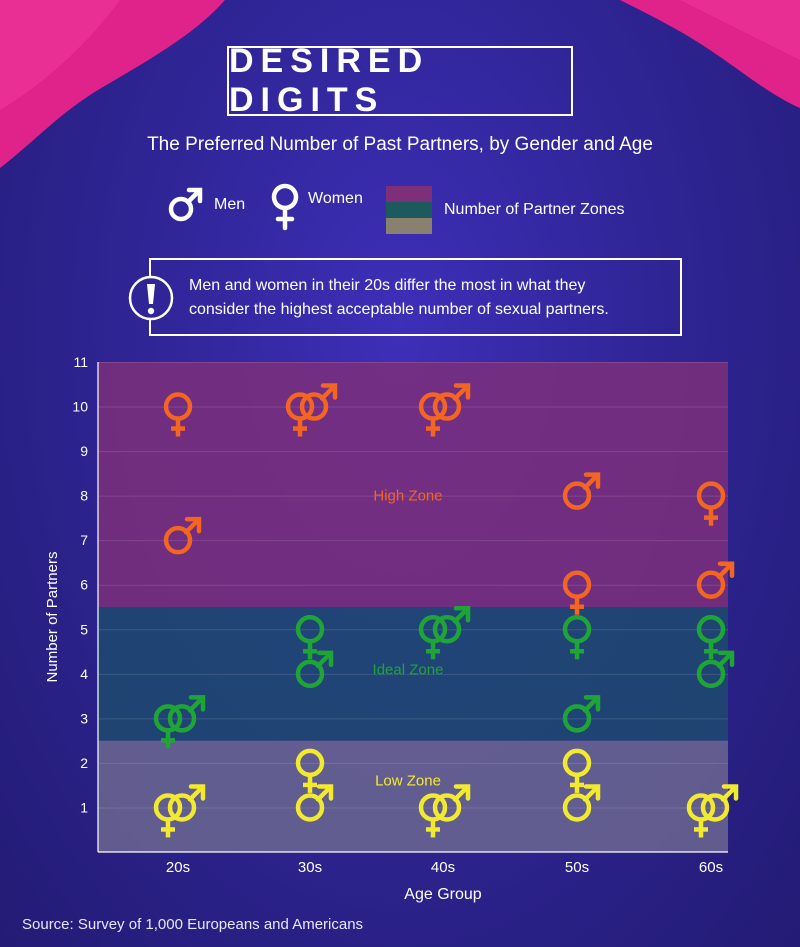 This screenshot has height=947, width=800. Describe the element at coordinates (443, 867) in the screenshot. I see `x-tick-label: 40s` at that location.